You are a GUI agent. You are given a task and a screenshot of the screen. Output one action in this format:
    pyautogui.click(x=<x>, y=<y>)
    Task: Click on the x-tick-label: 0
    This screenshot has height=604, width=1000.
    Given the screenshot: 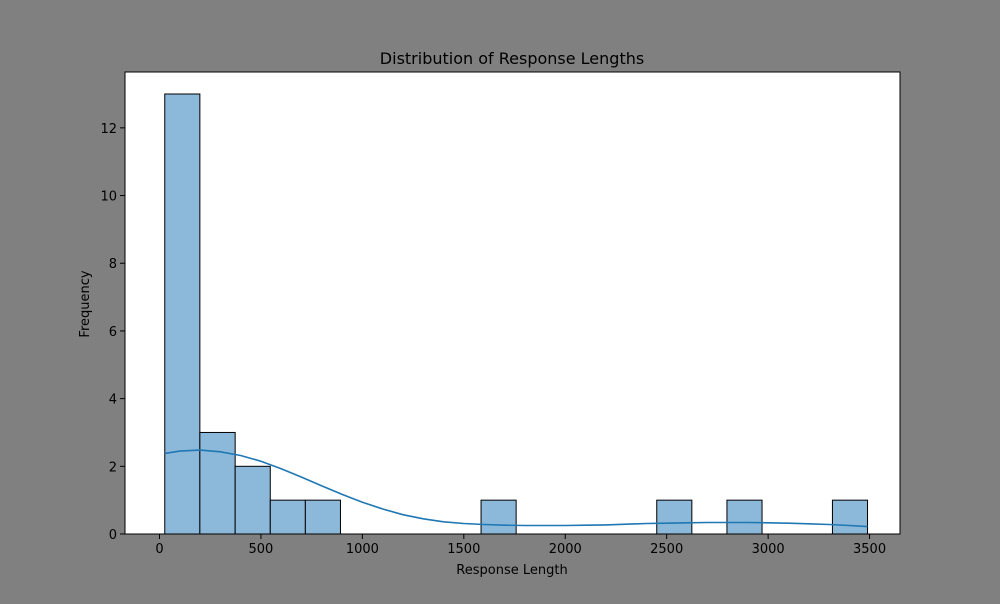 What is the action you would take?
    pyautogui.click(x=159, y=549)
    